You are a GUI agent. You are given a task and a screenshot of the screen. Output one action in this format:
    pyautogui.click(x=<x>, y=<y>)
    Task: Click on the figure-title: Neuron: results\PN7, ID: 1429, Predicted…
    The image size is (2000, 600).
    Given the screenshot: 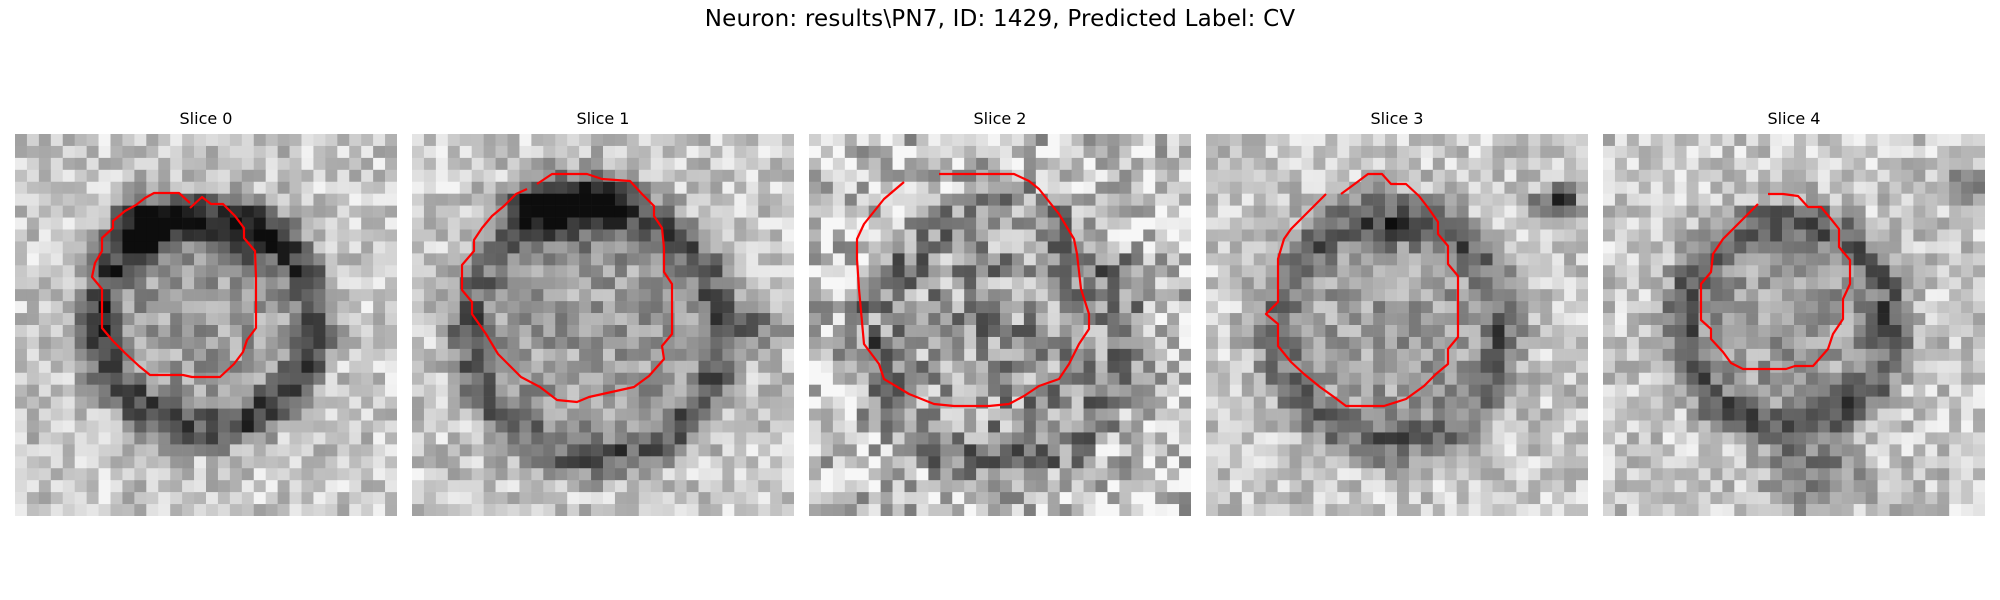 What is the action you would take?
    pyautogui.click(x=1000, y=19)
    